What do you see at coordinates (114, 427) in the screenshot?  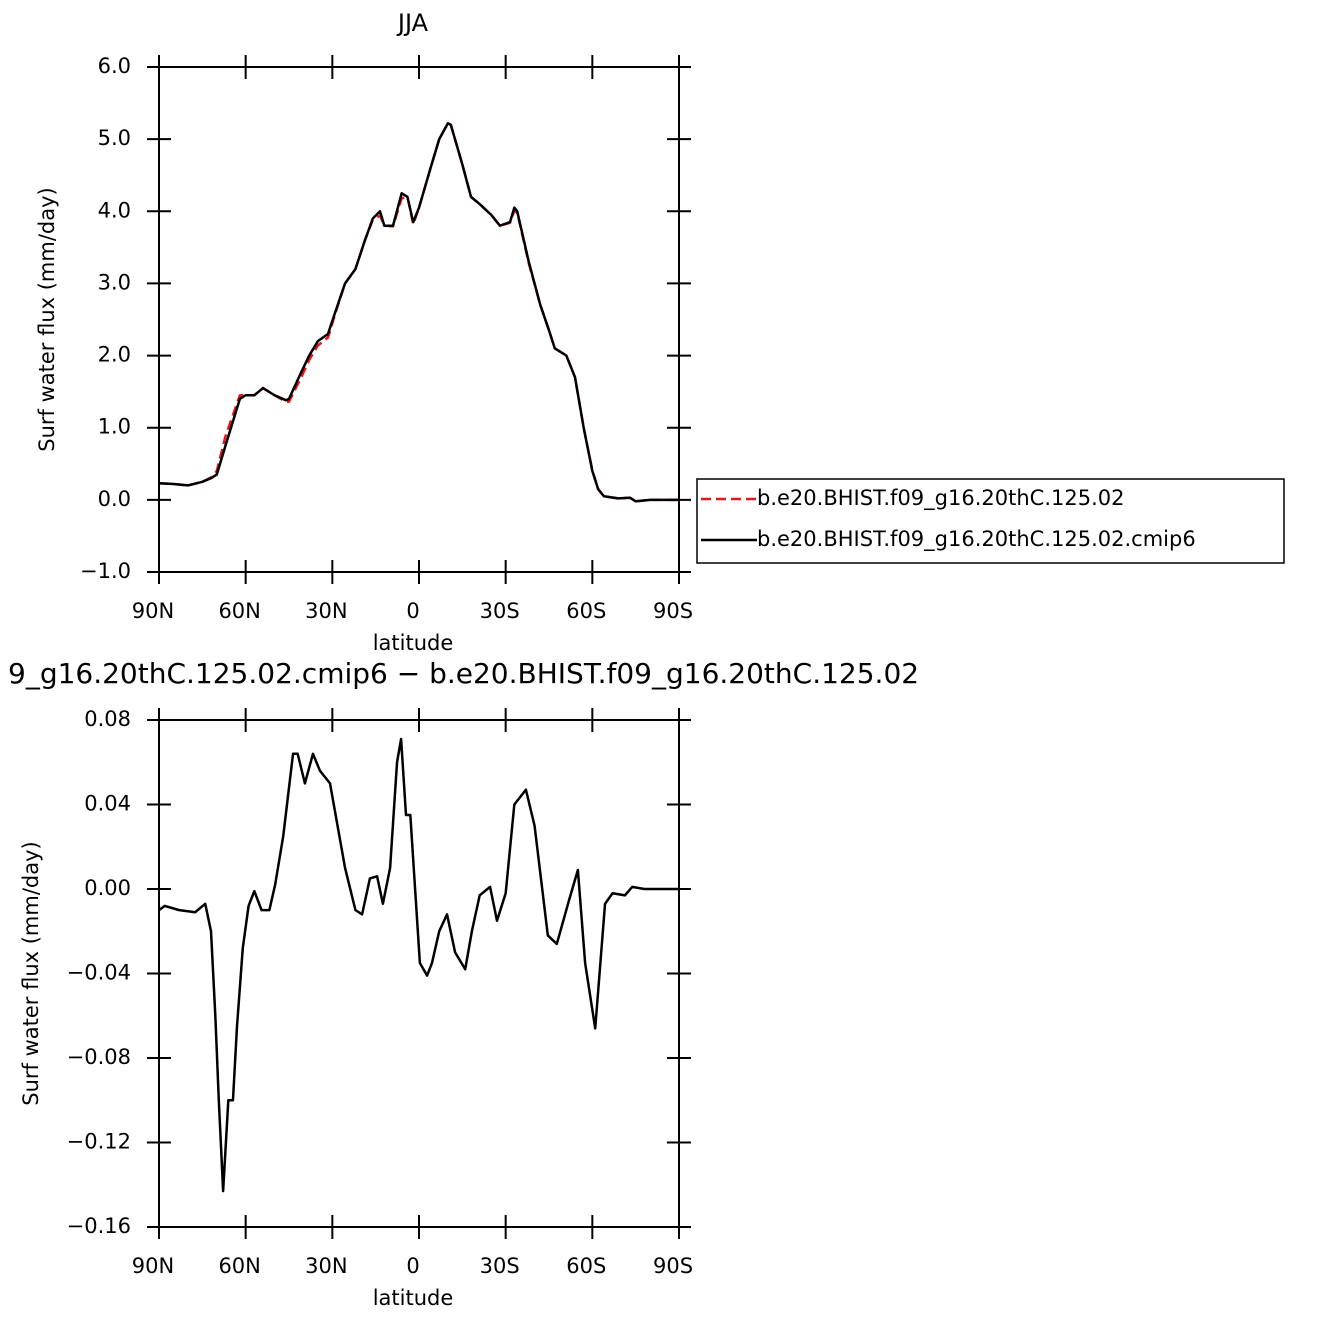 I see `y-tick-label: 1.0` at bounding box center [114, 427].